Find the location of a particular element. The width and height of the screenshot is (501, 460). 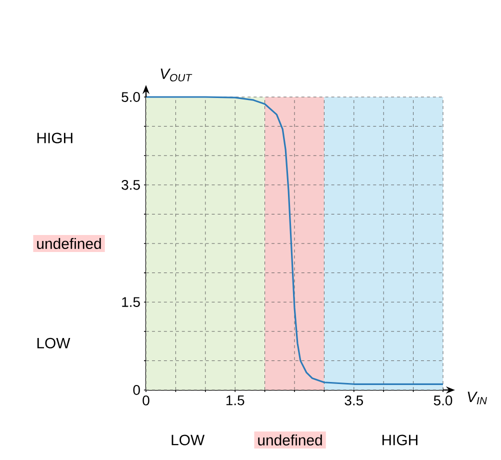

x-tick-label: 5.0 is located at coordinates (443, 401).